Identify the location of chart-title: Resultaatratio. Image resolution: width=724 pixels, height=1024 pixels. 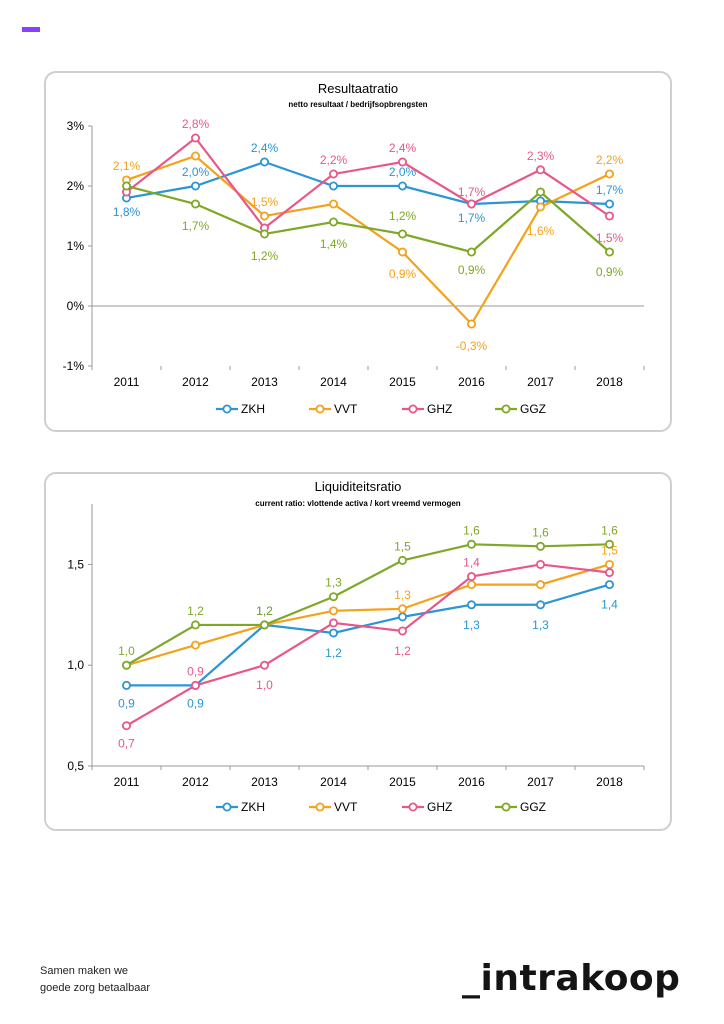
(358, 88).